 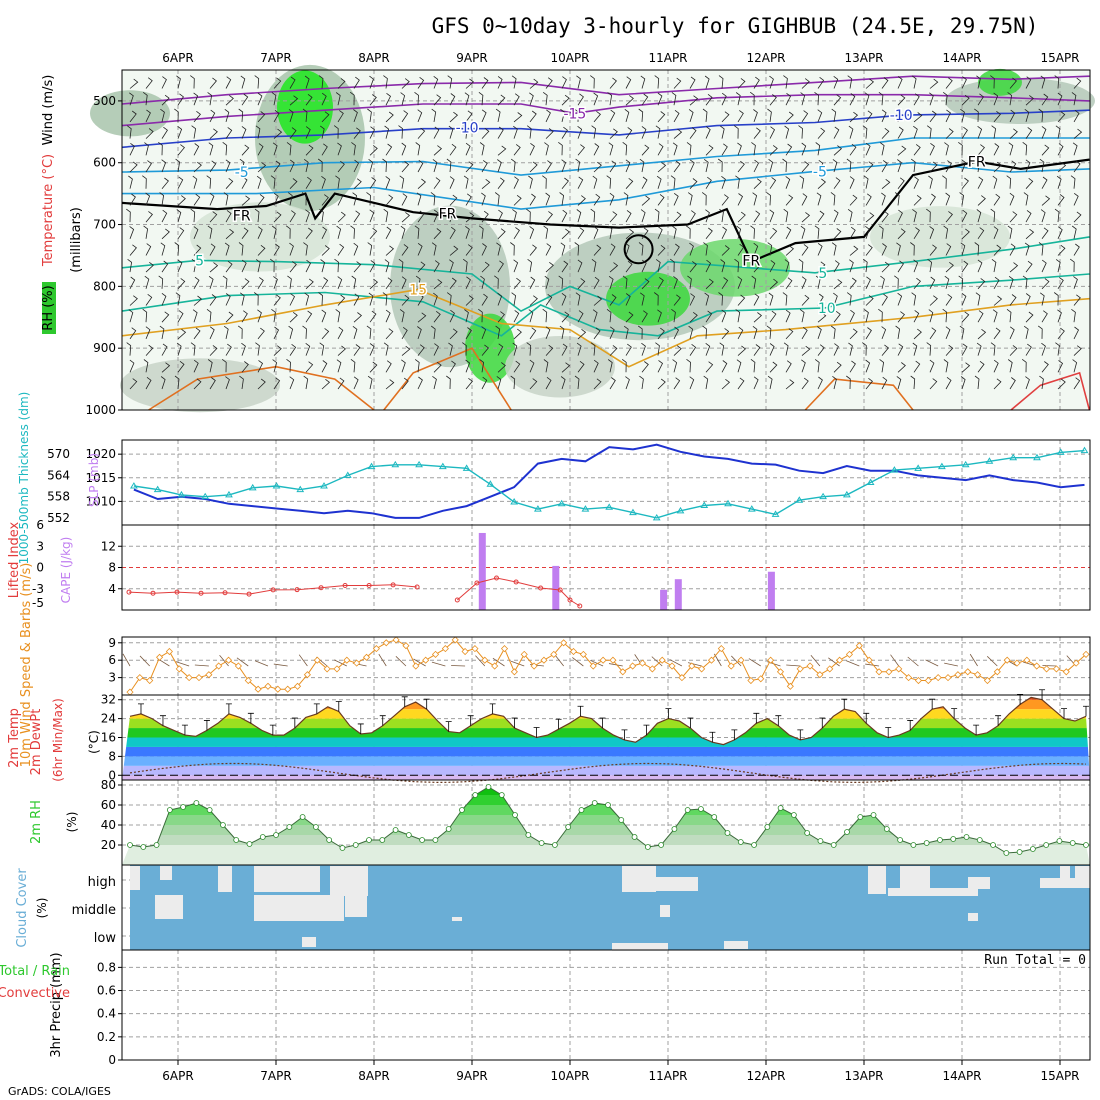 I want to click on cape-bar, so click(x=678, y=594).